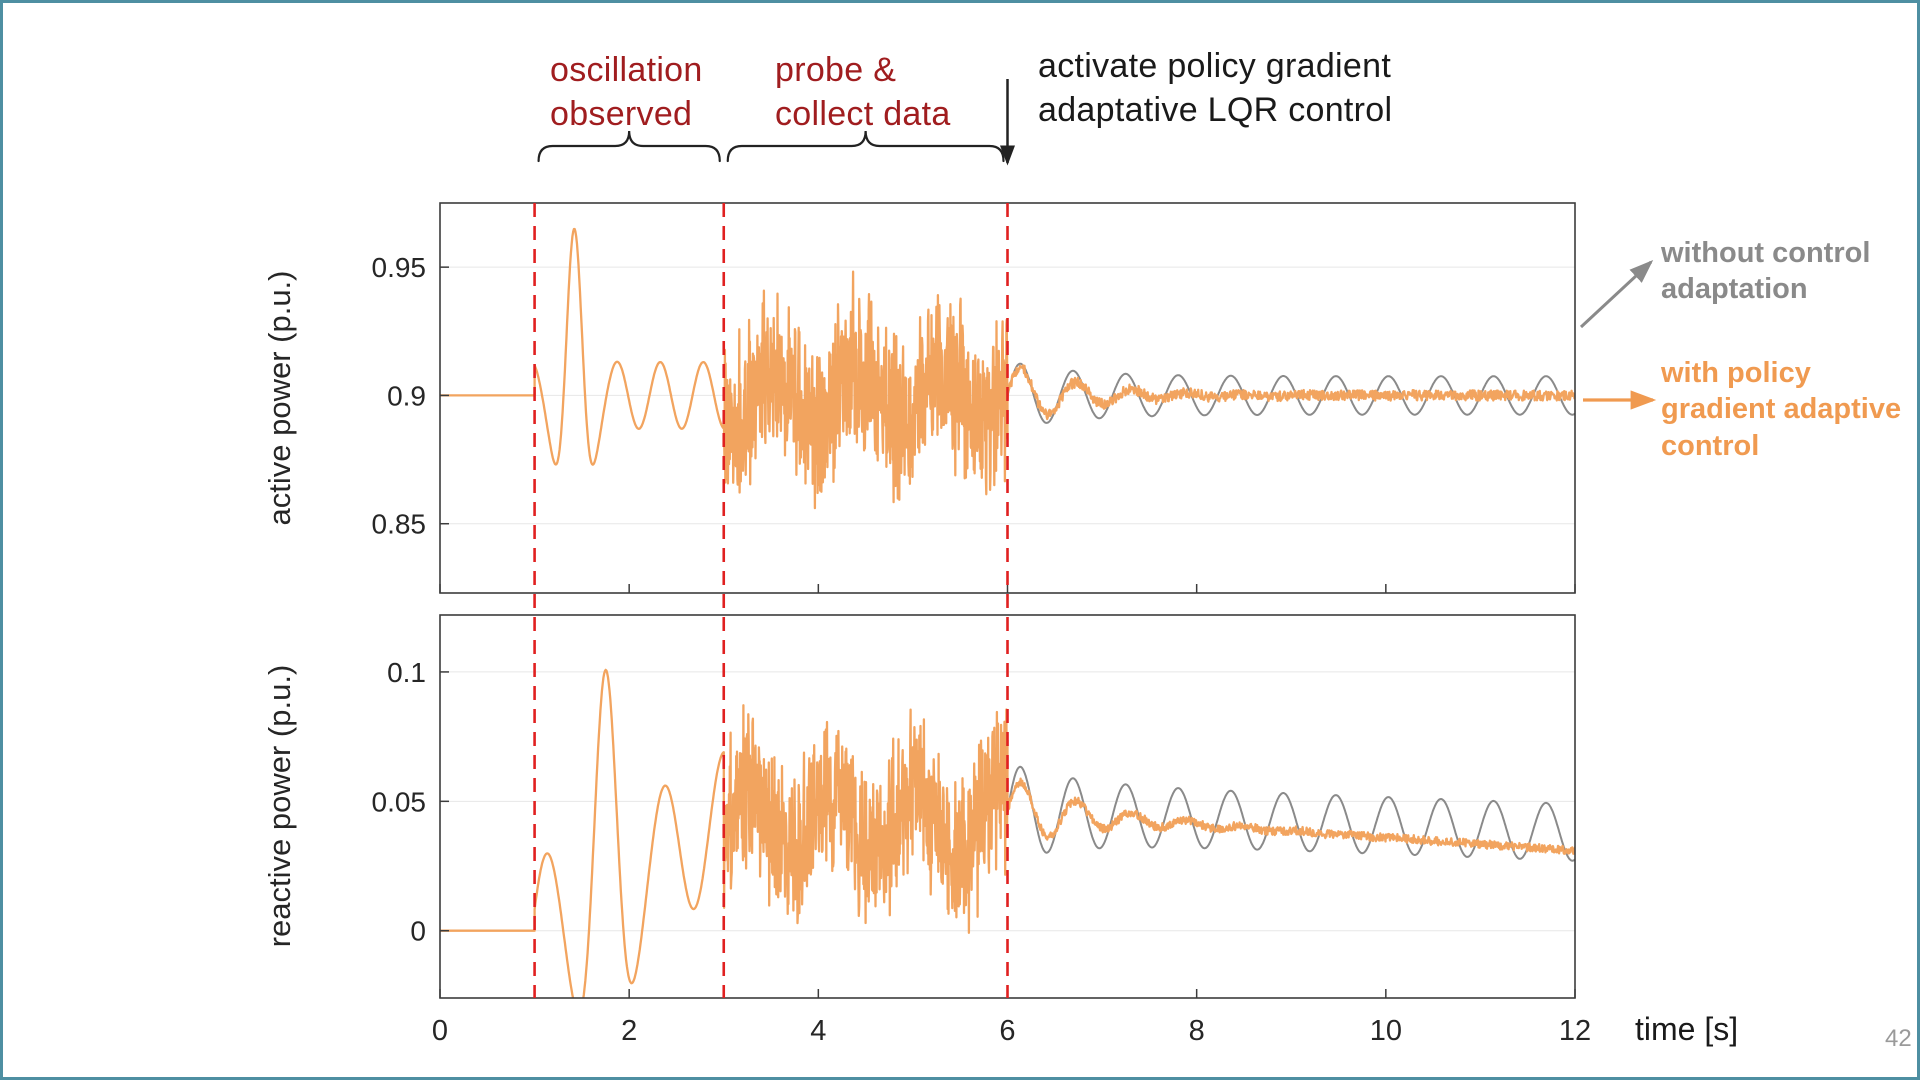 This screenshot has height=1080, width=1920. Describe the element at coordinates (1898, 1038) in the screenshot. I see `page-number: 42` at that location.